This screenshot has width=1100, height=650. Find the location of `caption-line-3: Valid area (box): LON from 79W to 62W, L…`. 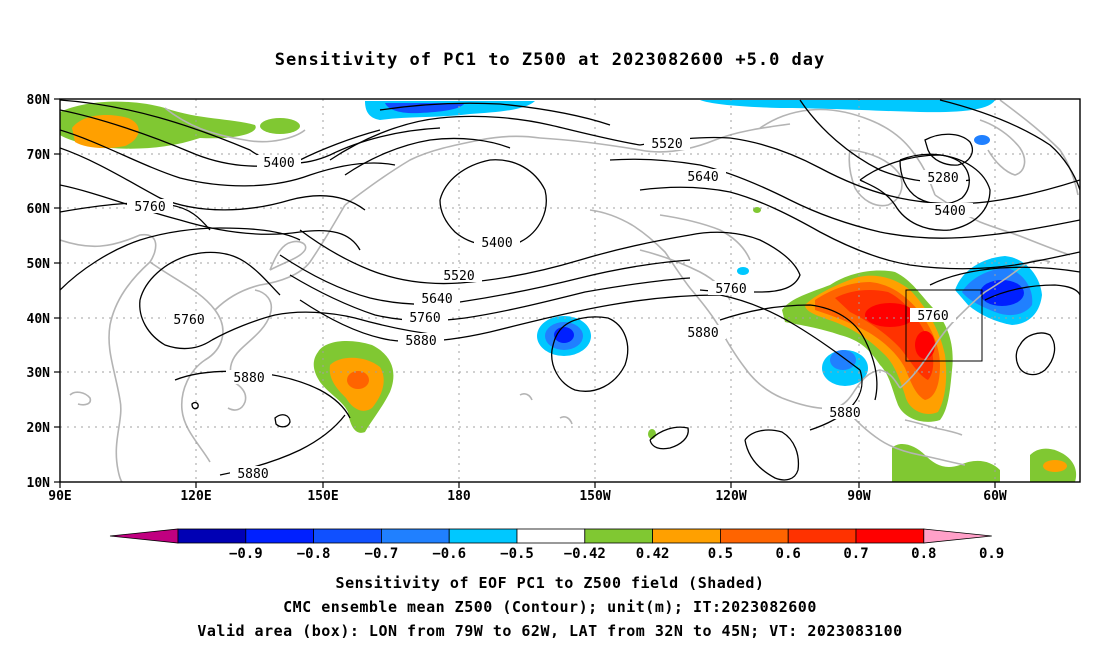

caption-line-3: Valid area (box): LON from 79W to 62W, L… is located at coordinates (550, 631).